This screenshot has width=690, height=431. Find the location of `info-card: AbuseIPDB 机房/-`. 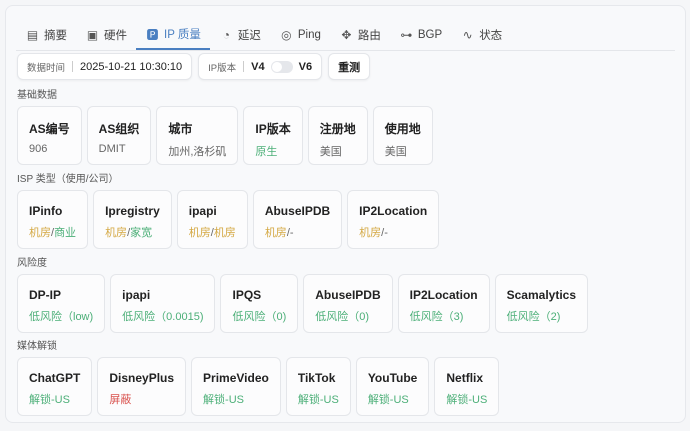

info-card: AbuseIPDB 机房/- is located at coordinates (297, 219).